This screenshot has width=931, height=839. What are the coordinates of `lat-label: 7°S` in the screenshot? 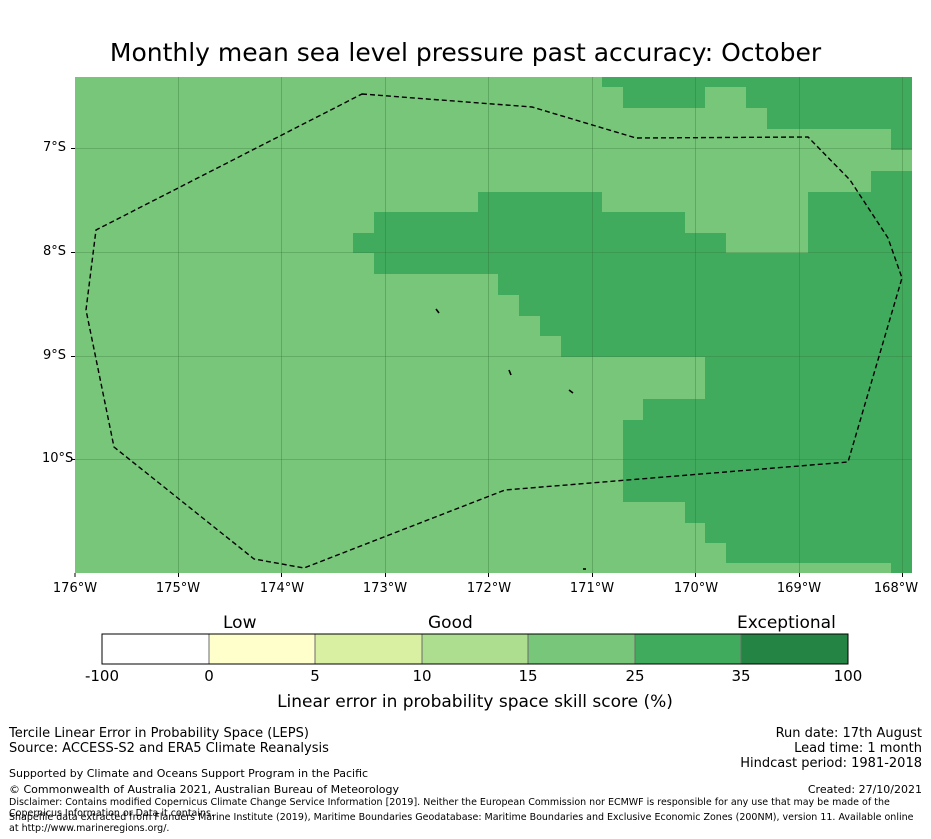 It's located at (54, 147).